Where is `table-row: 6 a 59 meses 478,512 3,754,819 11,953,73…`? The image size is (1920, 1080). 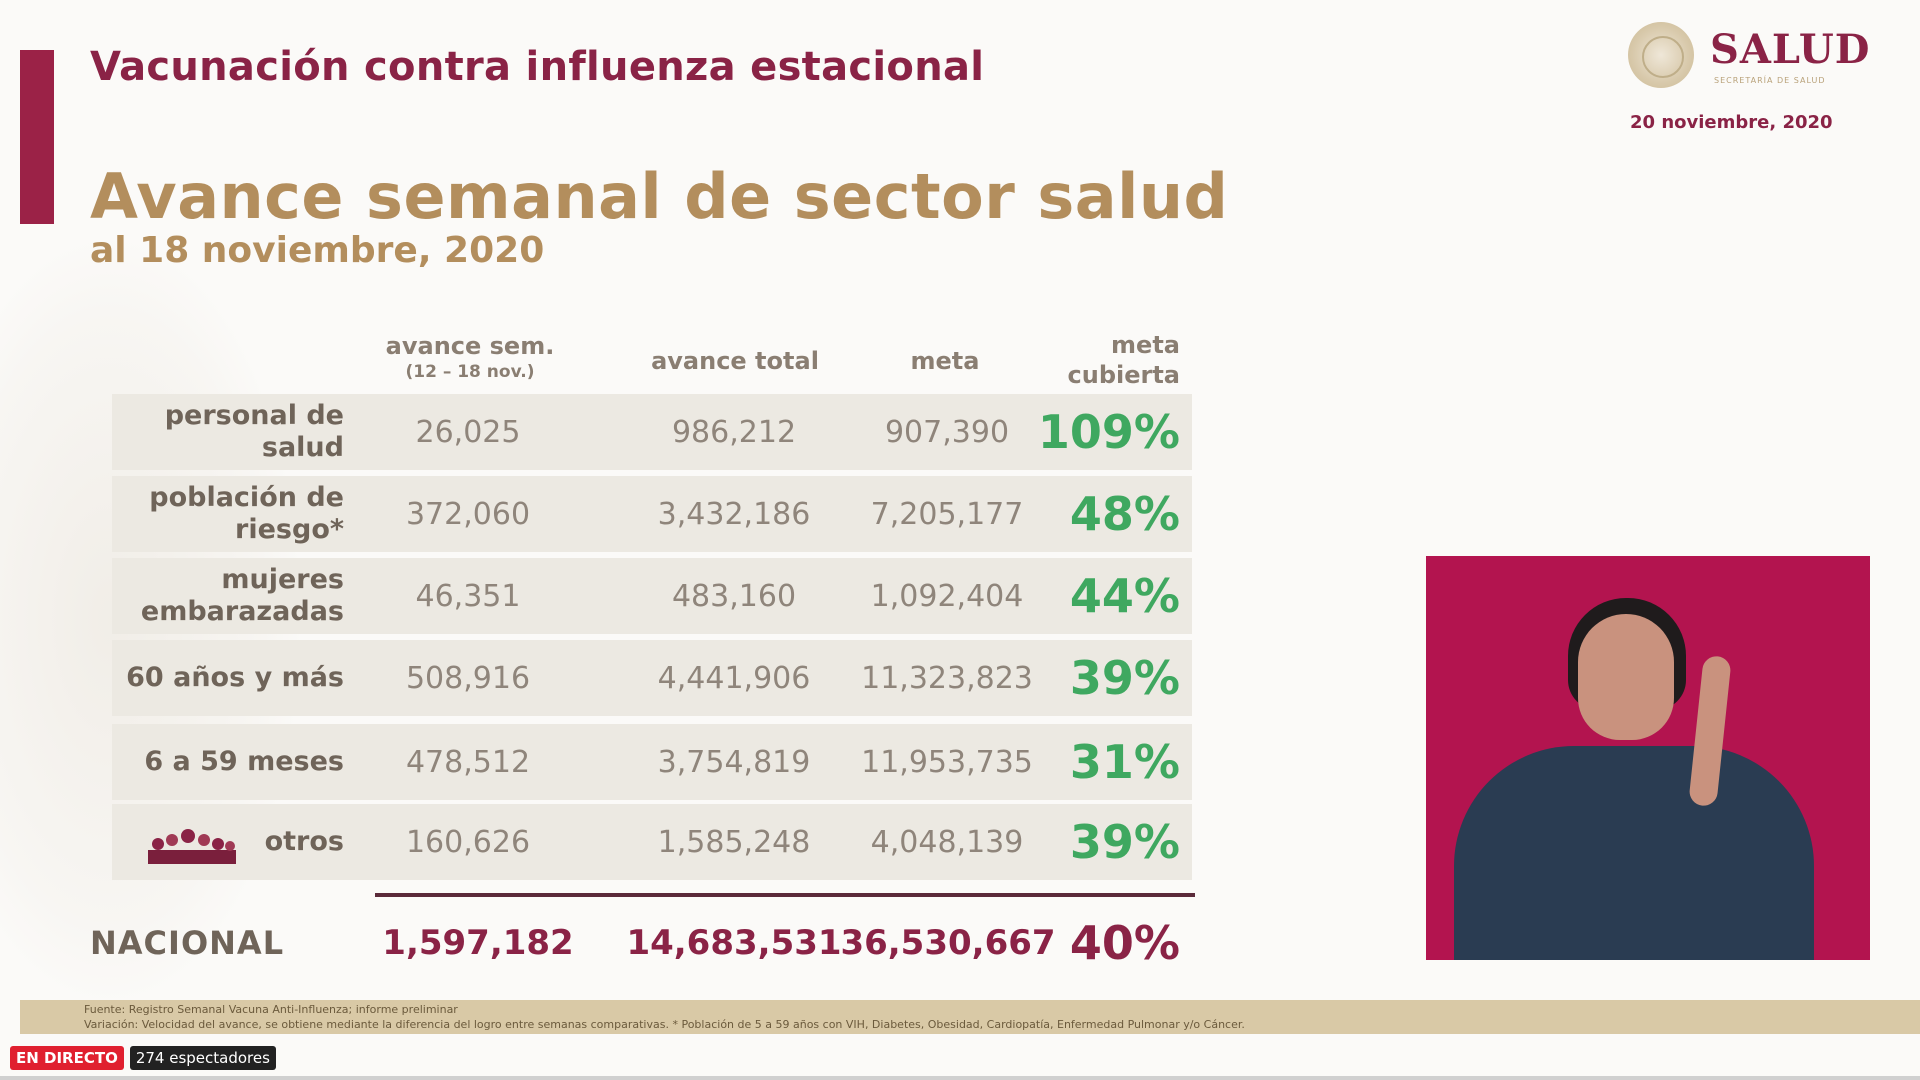
table-row: 6 a 59 meses 478,512 3,754,819 11,953,73… is located at coordinates (652, 762).